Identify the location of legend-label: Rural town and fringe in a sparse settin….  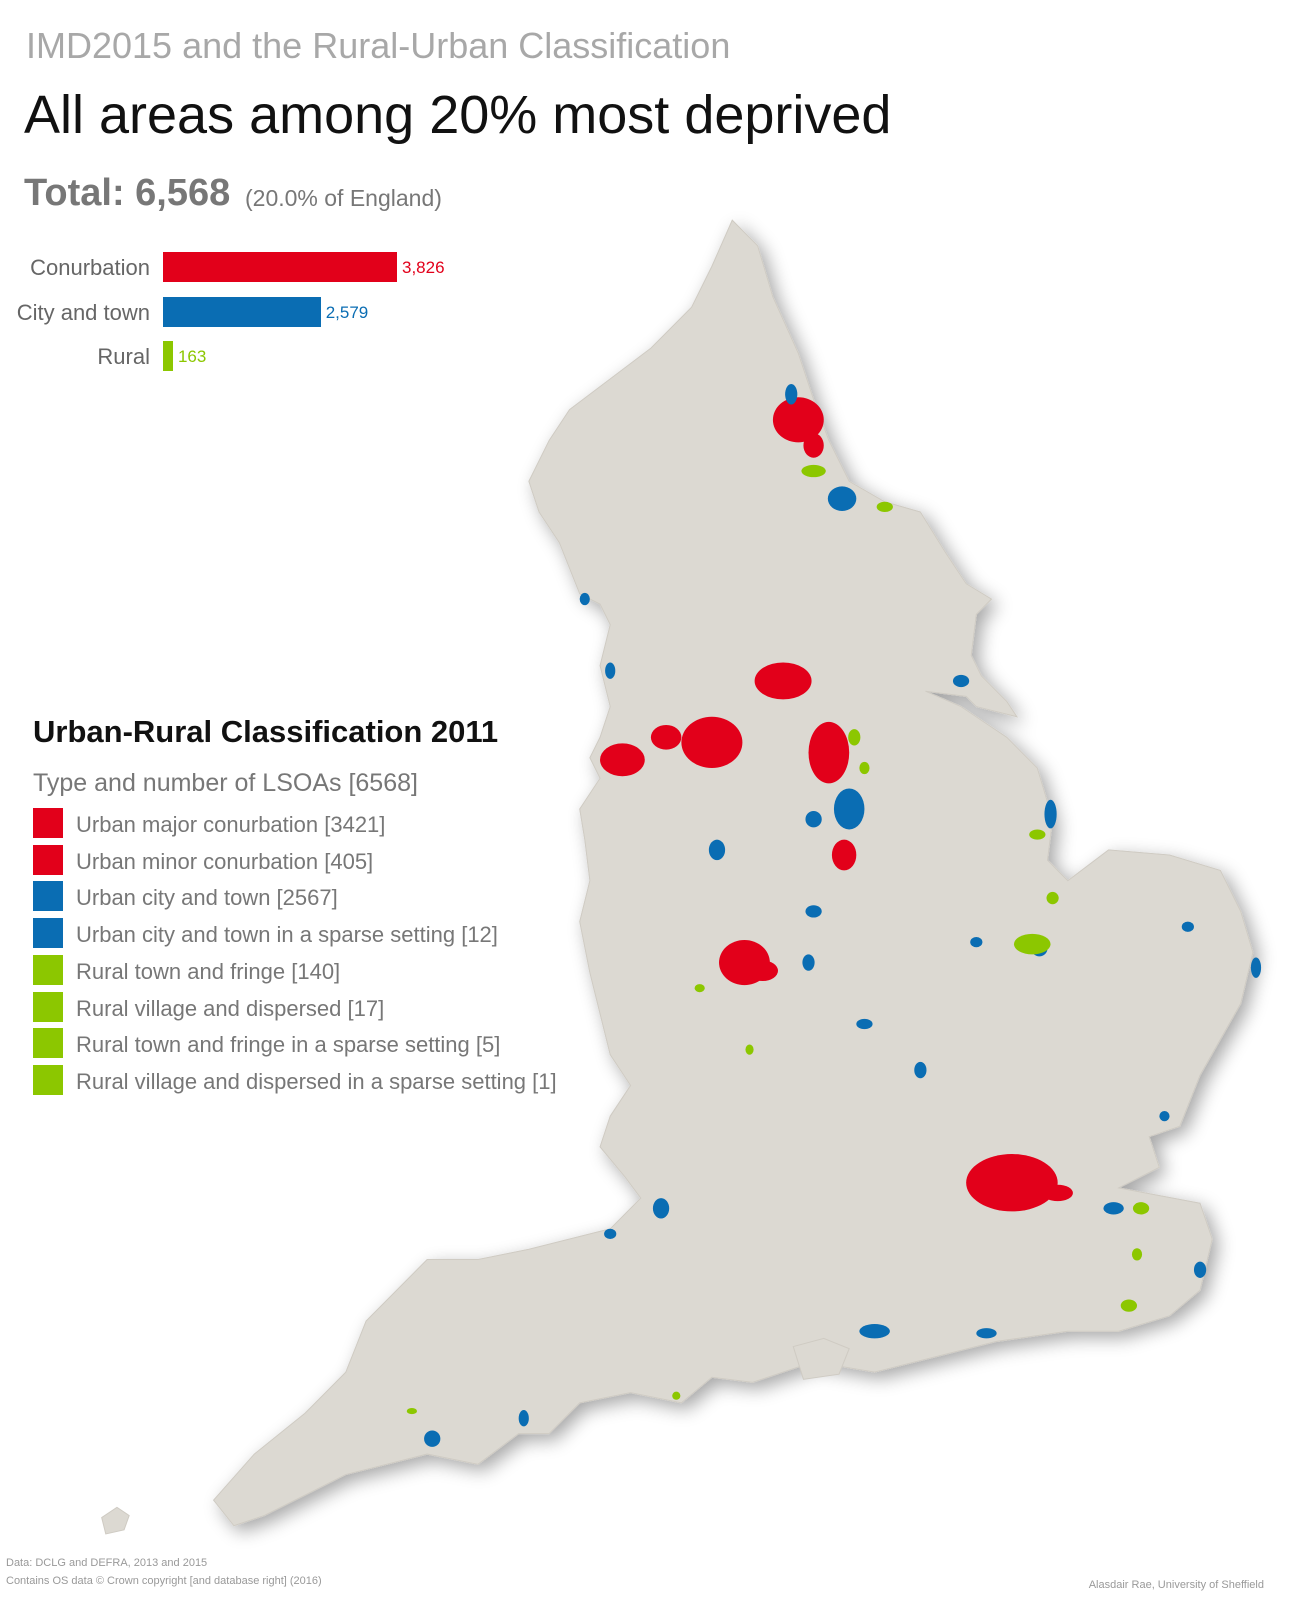
(288, 1045).